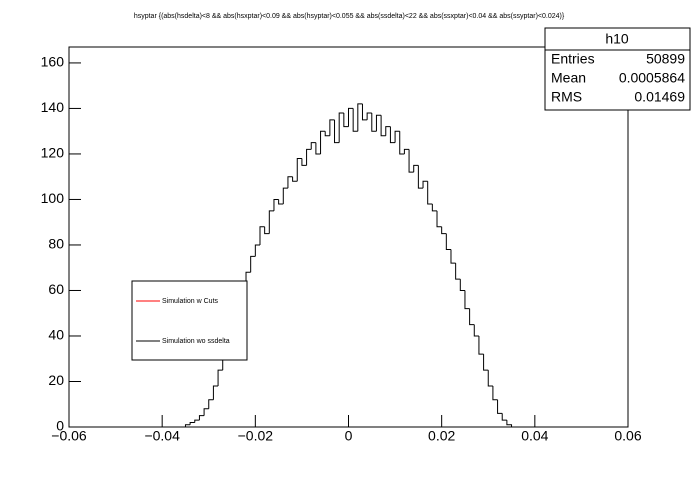  Describe the element at coordinates (56, 335) in the screenshot. I see `y-tick-label: 40` at that location.